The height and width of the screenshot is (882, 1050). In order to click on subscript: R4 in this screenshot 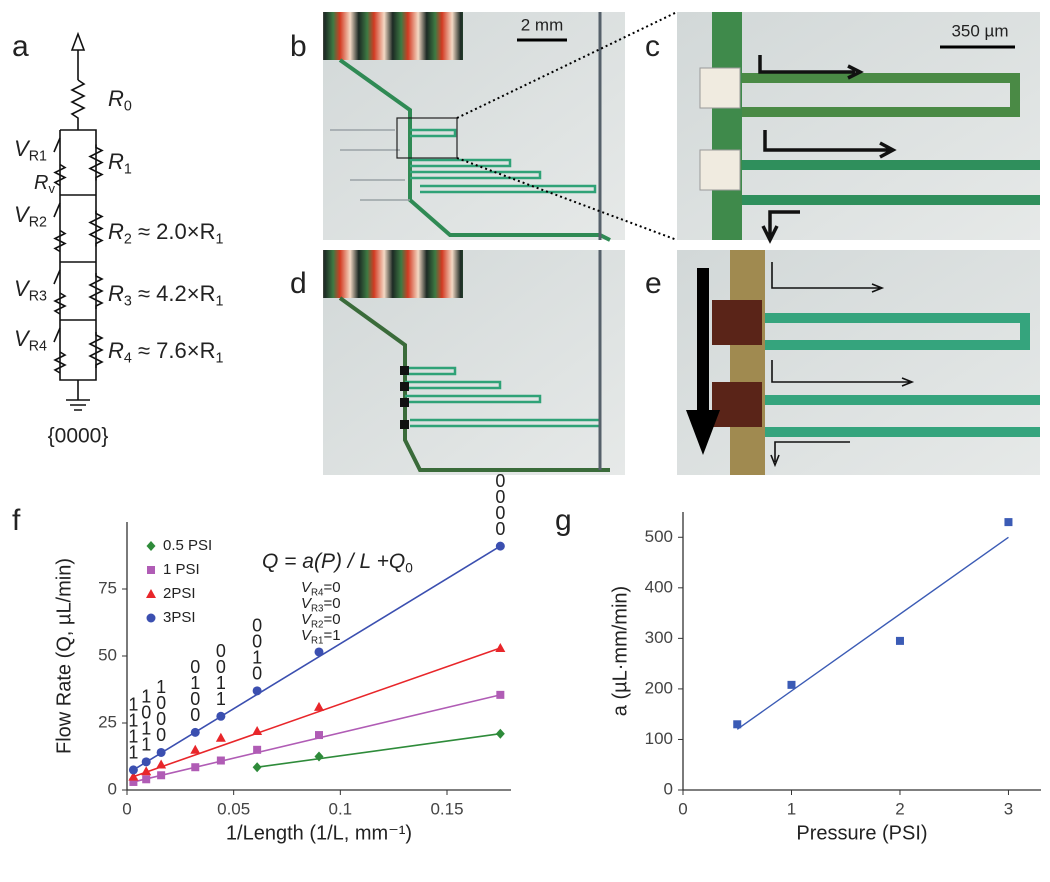, I will do `click(38, 346)`.